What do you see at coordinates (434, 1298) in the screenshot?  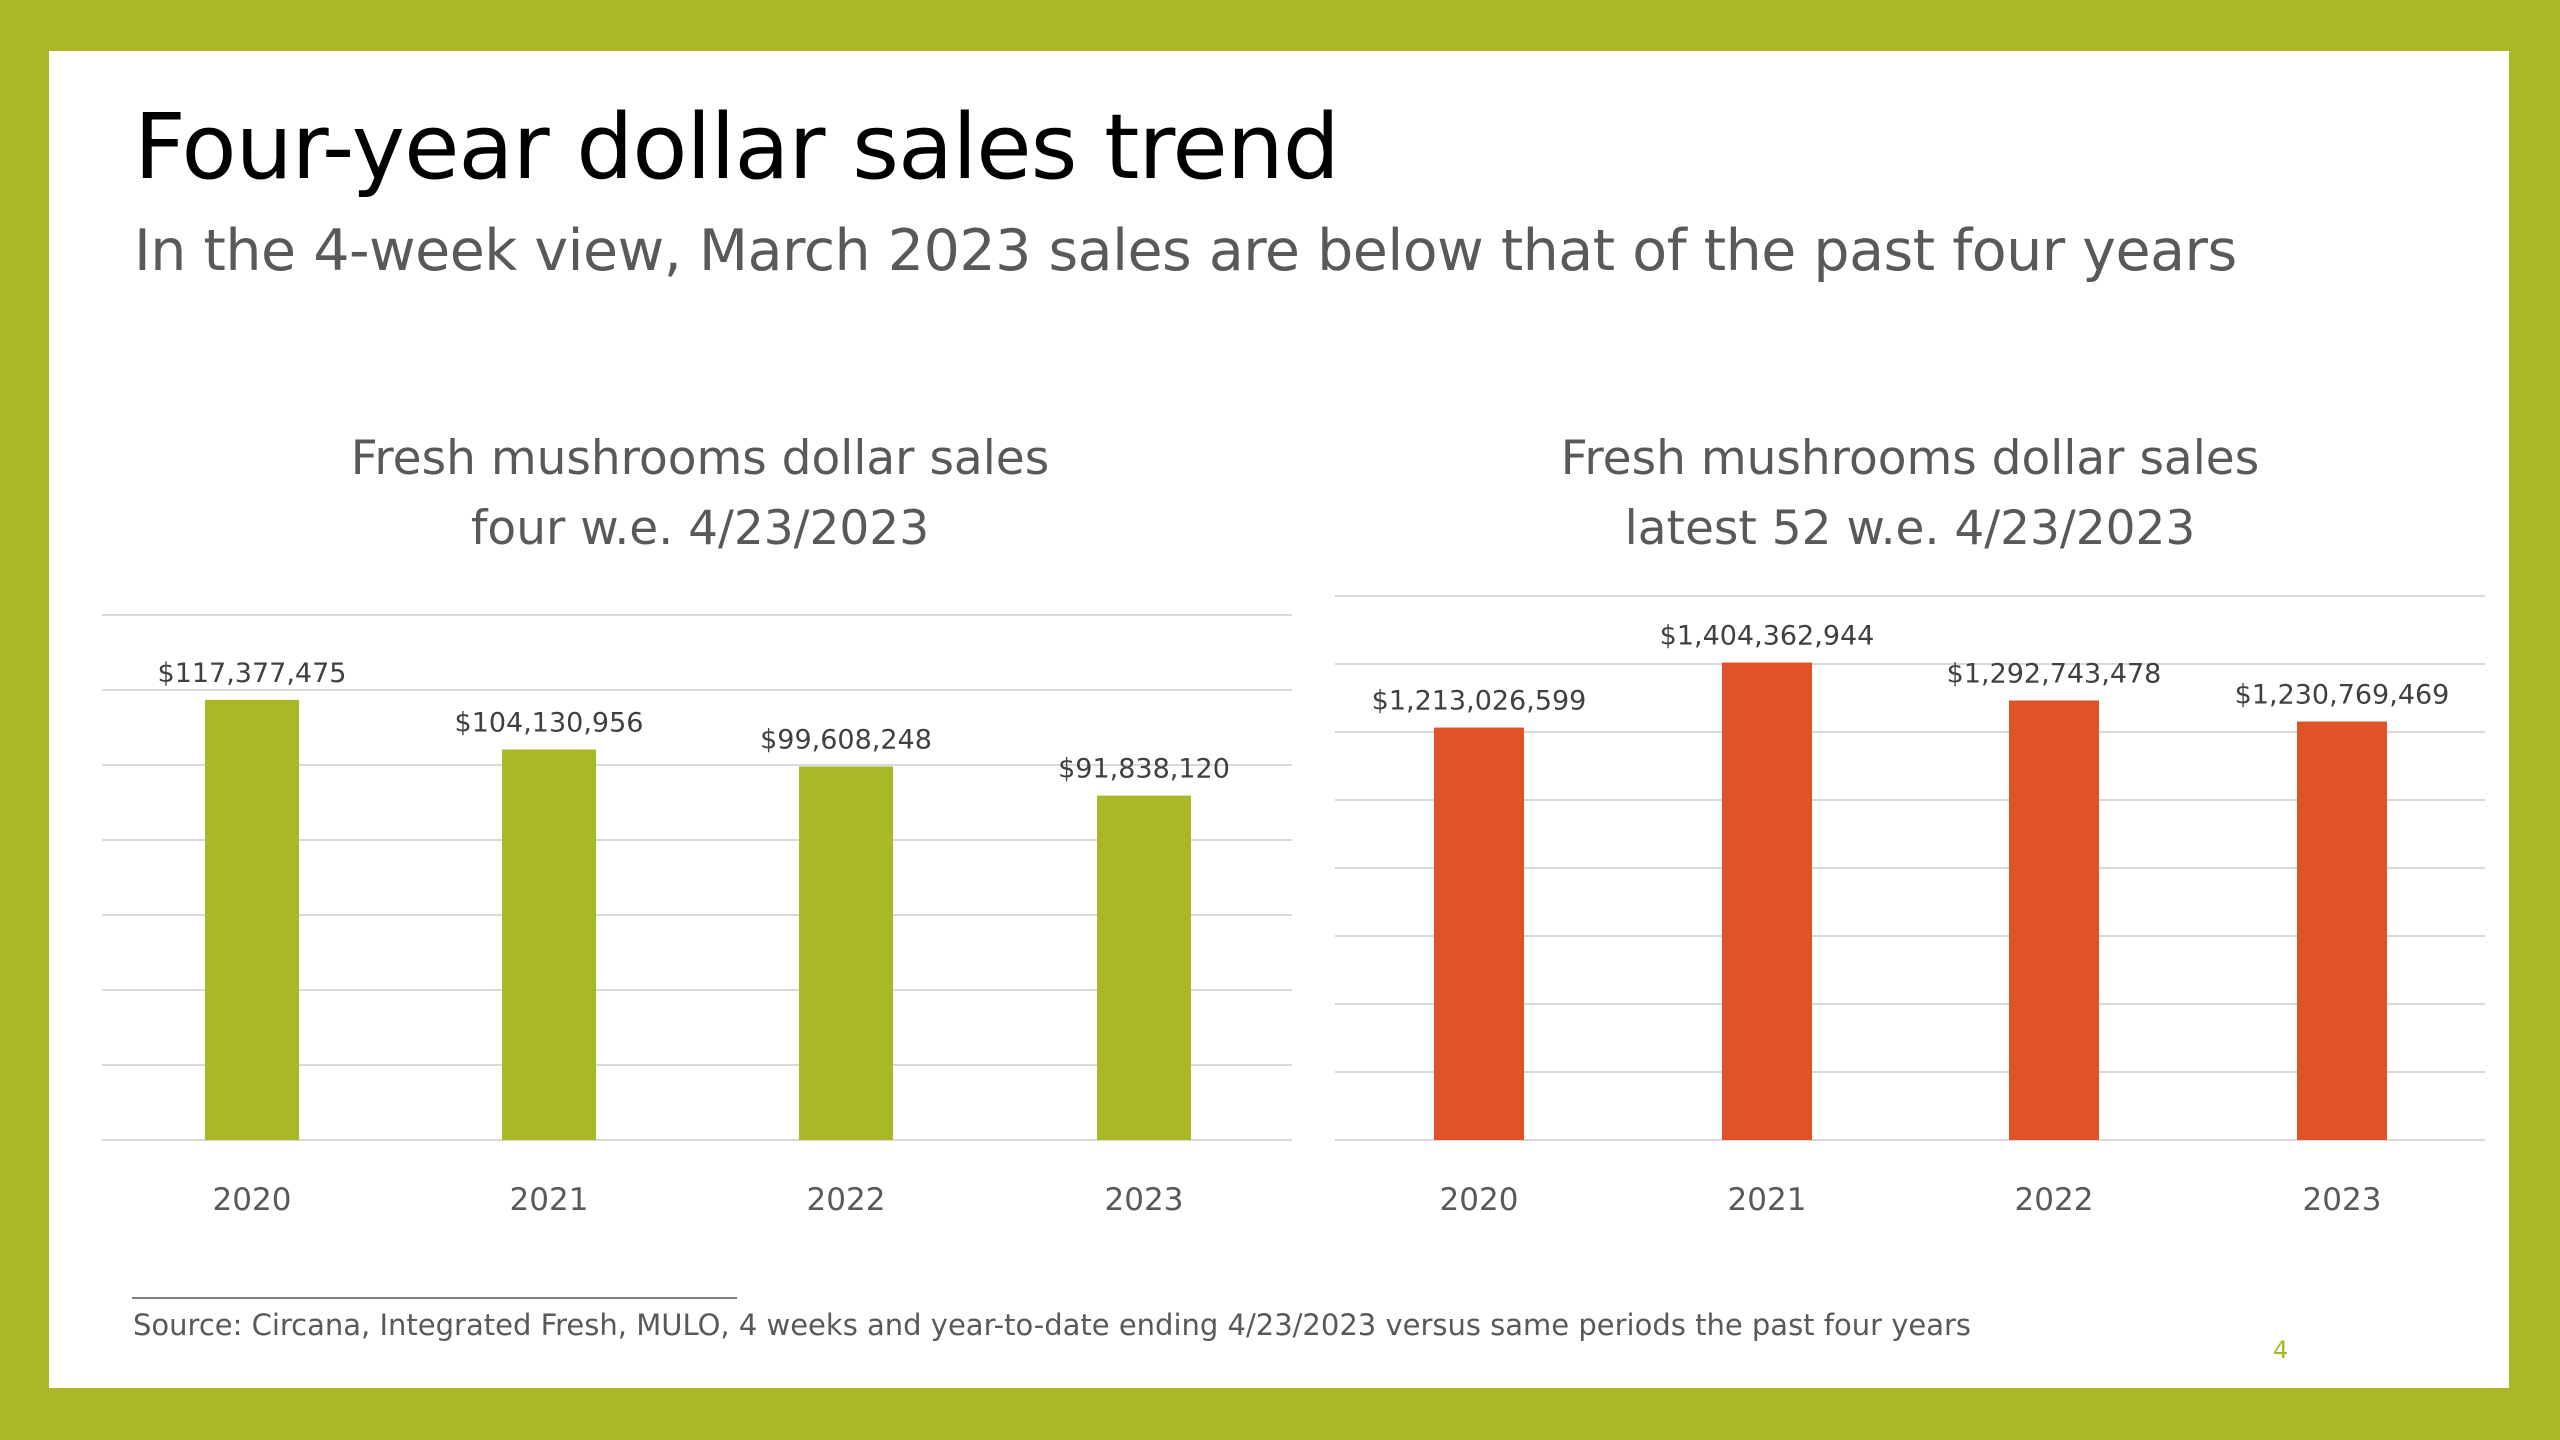 I see `source-divider` at bounding box center [434, 1298].